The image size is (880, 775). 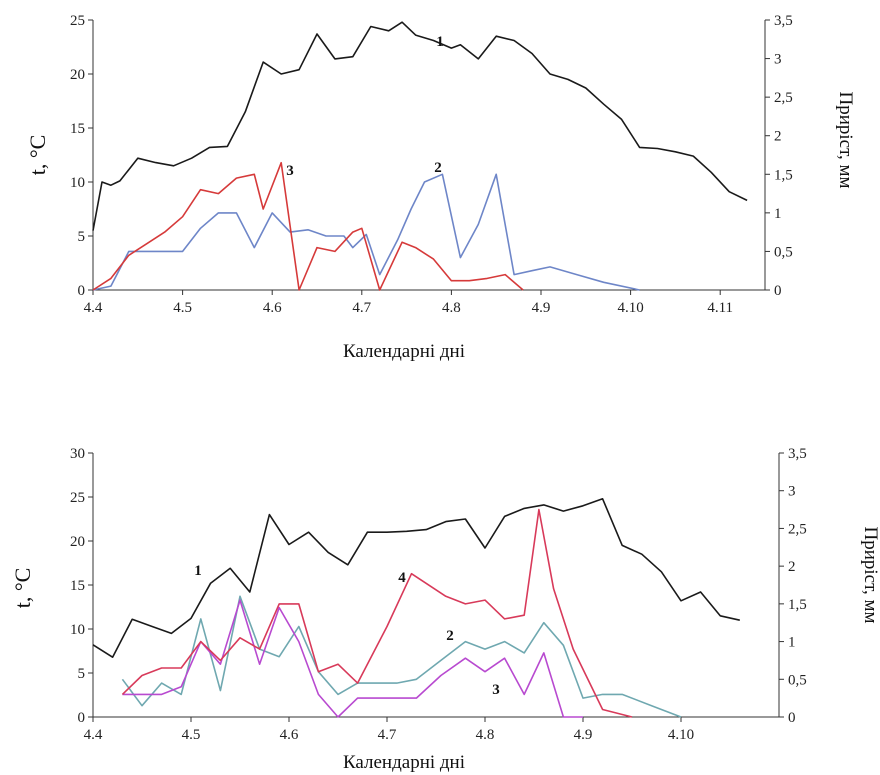 I want to click on series-label-4: 4, so click(x=402, y=578).